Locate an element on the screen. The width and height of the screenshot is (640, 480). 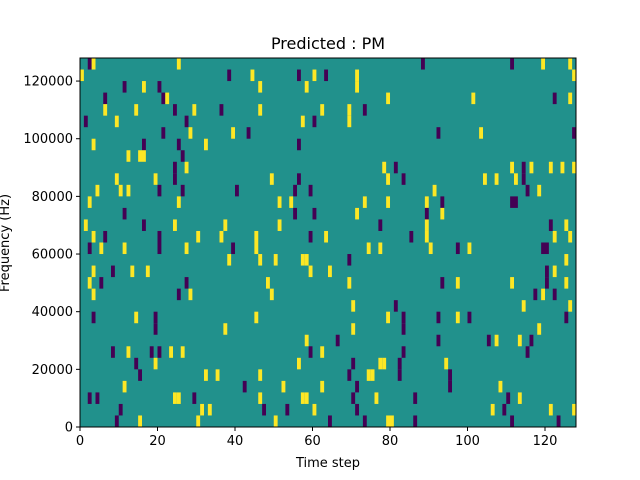
y-tick-label: 0 is located at coordinates (69, 428).